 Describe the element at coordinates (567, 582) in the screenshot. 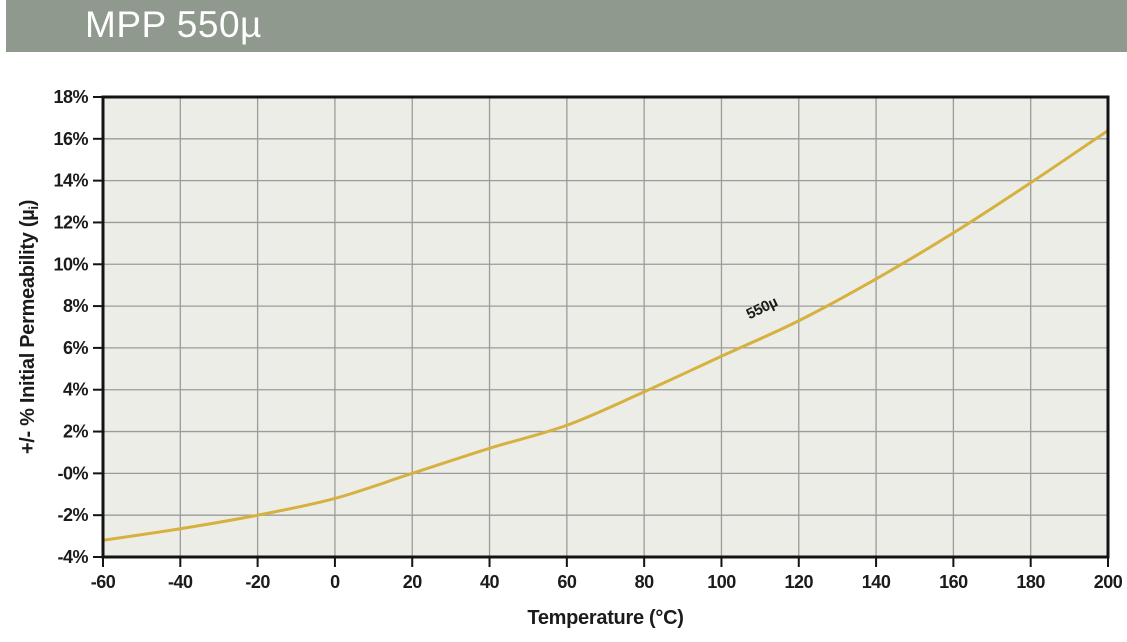

I see `x-tick-label: 60` at that location.